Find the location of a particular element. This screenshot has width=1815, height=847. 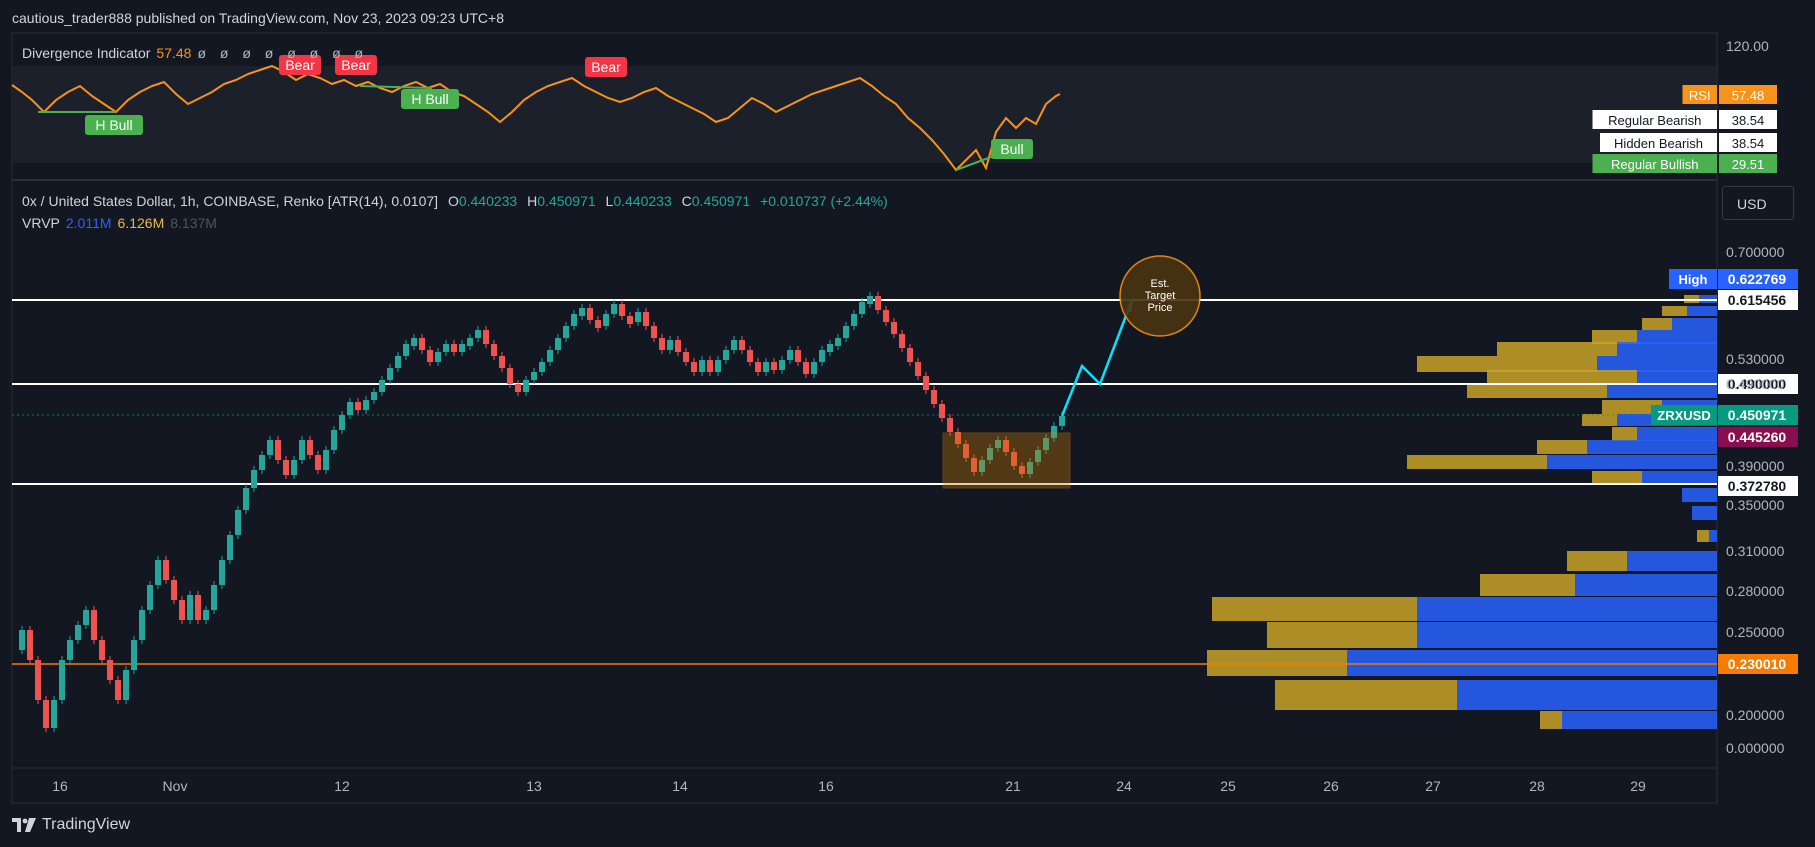

price-tick-label: 0.280000 is located at coordinates (1755, 591).